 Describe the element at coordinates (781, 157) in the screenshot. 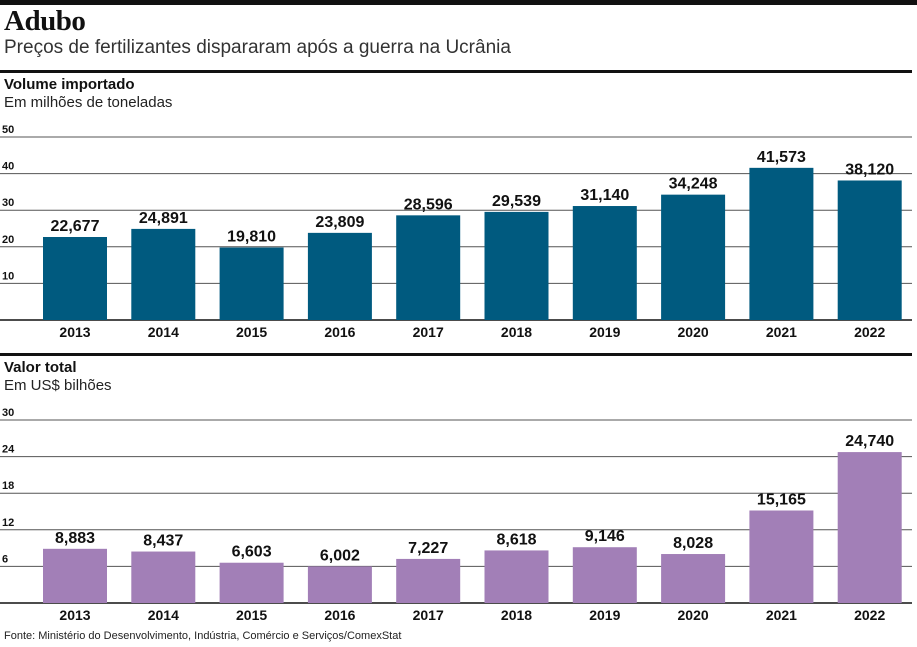

I see `volume-data-label: 41,573` at that location.